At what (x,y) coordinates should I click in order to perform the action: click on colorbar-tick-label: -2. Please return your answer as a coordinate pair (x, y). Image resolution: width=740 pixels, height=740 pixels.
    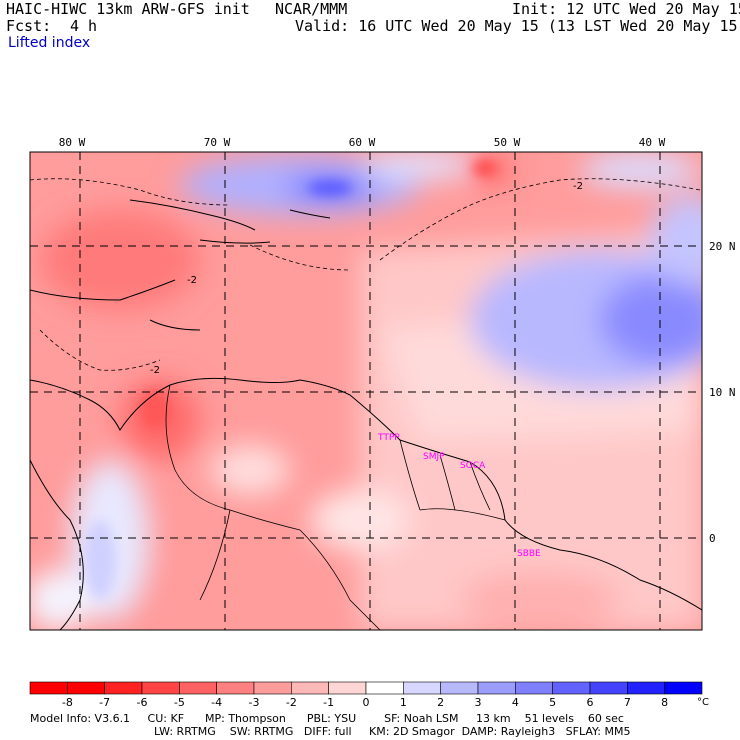
    Looking at the image, I should click on (291, 702).